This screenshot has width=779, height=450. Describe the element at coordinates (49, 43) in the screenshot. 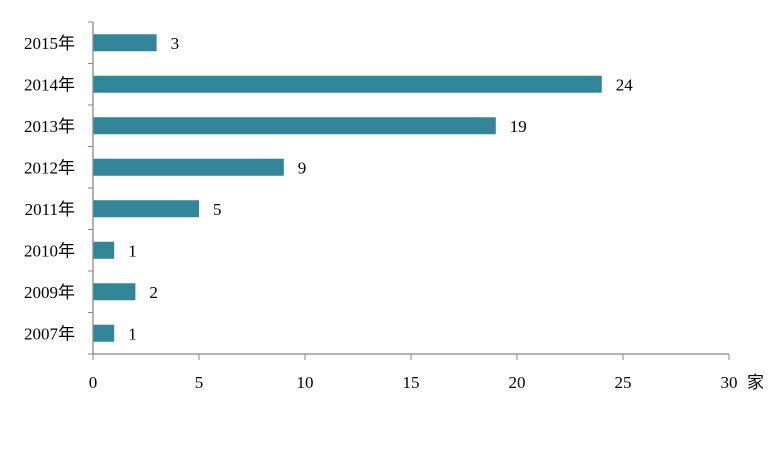

I see `category-label-0: 2015年` at that location.